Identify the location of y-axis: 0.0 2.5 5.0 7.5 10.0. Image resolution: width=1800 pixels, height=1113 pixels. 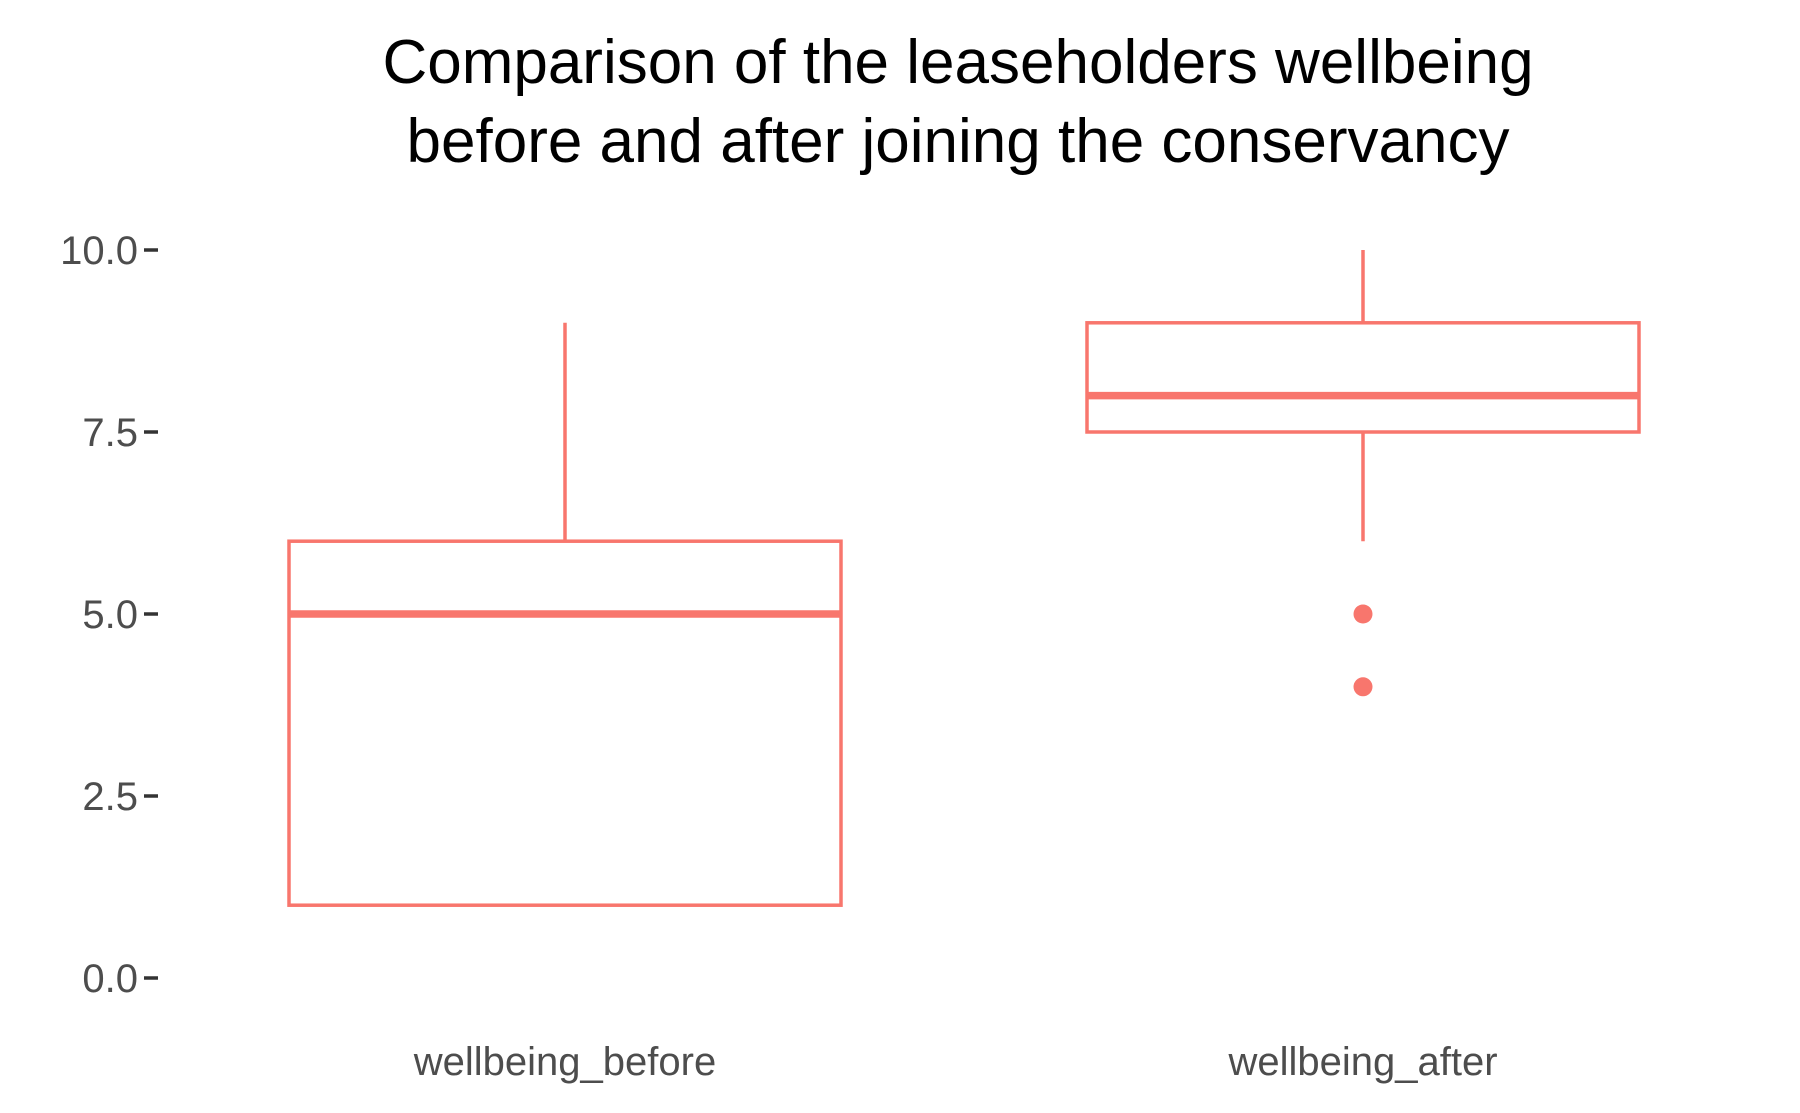
(109, 615).